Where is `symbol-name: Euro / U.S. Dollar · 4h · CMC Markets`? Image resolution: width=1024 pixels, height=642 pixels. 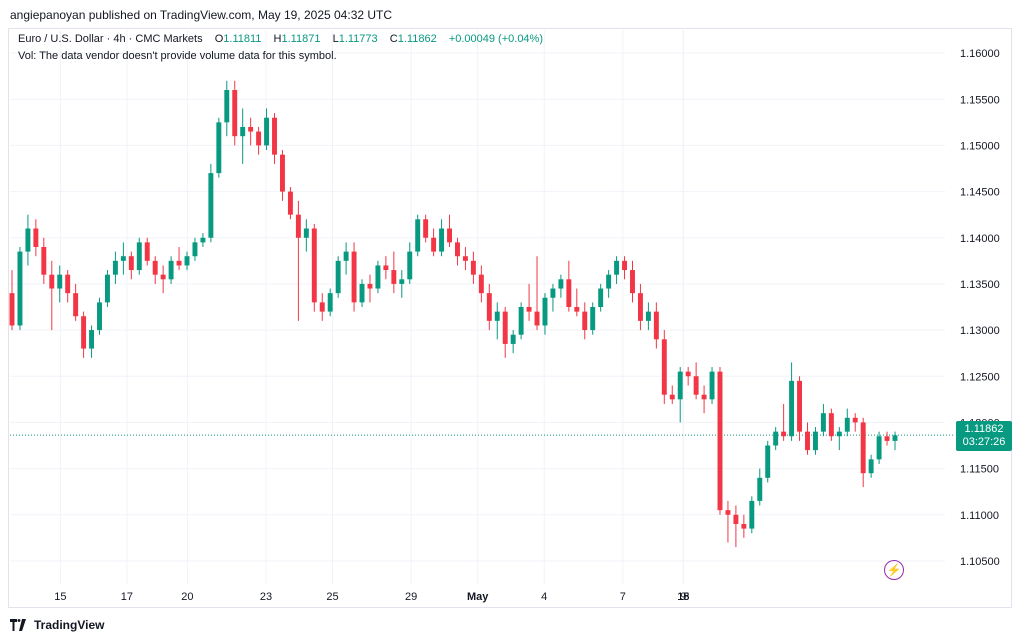
symbol-name: Euro / U.S. Dollar · 4h · CMC Markets is located at coordinates (110, 39).